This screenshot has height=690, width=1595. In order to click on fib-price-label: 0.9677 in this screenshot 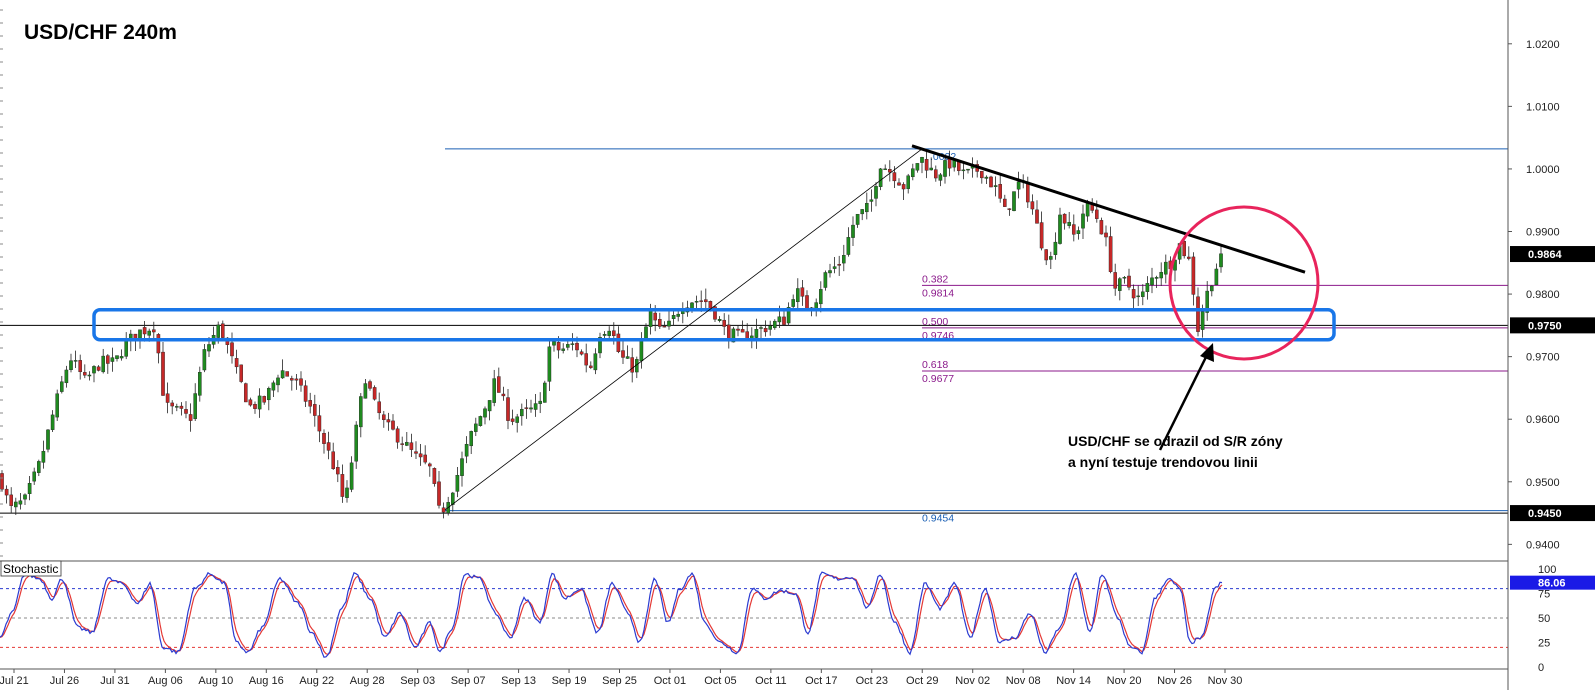, I will do `click(938, 379)`.